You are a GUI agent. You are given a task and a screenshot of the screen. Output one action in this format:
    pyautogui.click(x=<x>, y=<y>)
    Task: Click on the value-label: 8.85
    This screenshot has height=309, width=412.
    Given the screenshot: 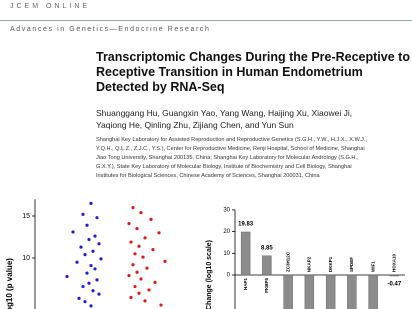 What is the action you would take?
    pyautogui.click(x=267, y=248)
    